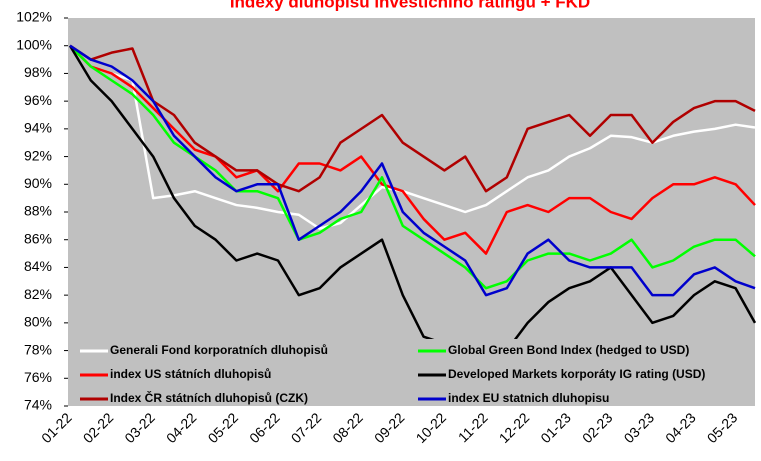 This screenshot has width=761, height=461. What do you see at coordinates (34, 17) in the screenshot?
I see `y-tick-label: 102%` at bounding box center [34, 17].